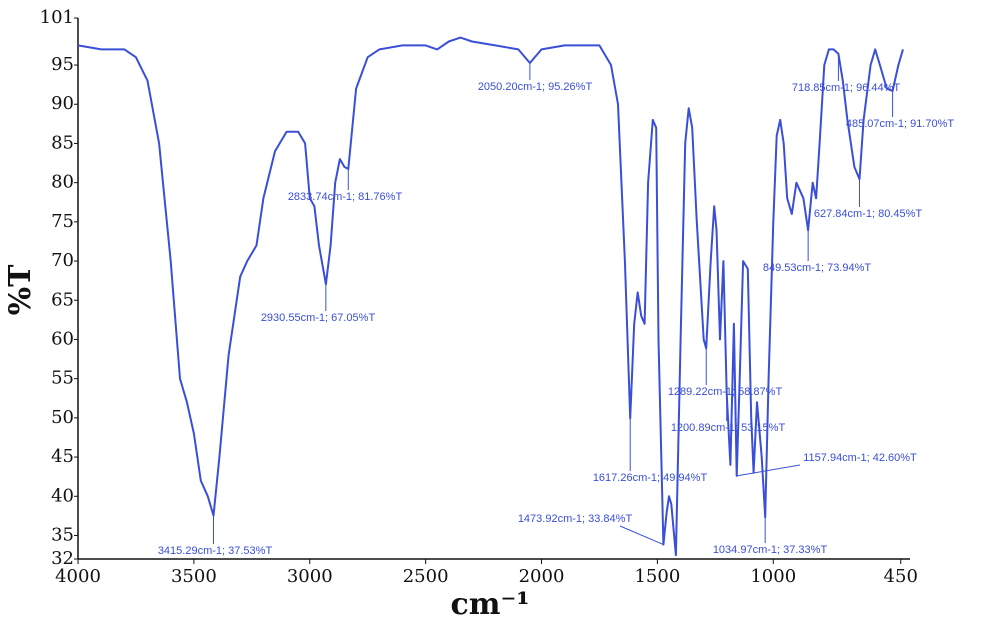  What do you see at coordinates (318, 318) in the screenshot?
I see `annotation-label: 2930.55cm-1; 67.05%T` at bounding box center [318, 318].